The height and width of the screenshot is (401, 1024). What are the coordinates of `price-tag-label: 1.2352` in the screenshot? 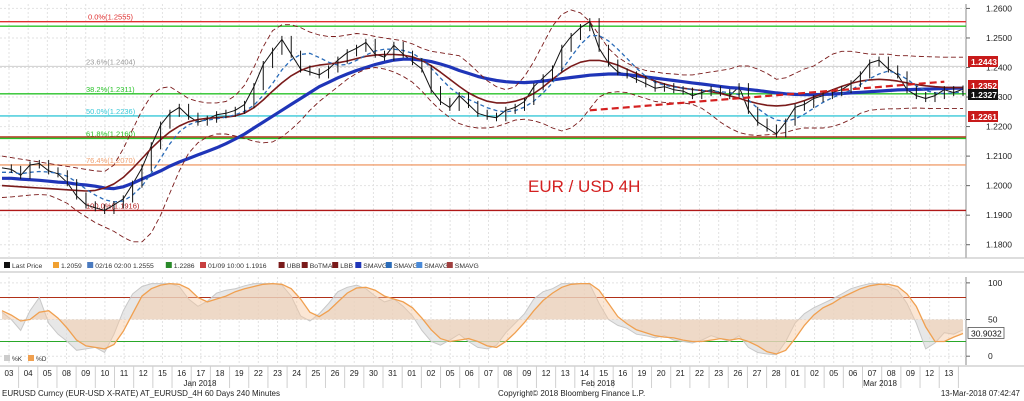 It's located at (984, 86).